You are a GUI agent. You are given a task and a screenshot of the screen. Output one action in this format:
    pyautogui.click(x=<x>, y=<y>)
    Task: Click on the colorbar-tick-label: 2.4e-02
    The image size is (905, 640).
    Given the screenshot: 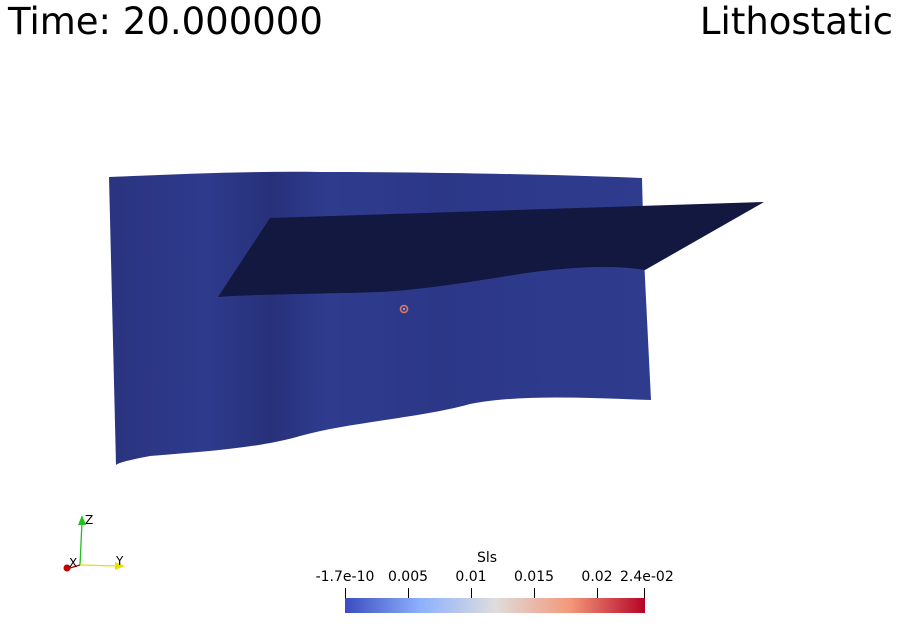 What is the action you would take?
    pyautogui.click(x=647, y=577)
    